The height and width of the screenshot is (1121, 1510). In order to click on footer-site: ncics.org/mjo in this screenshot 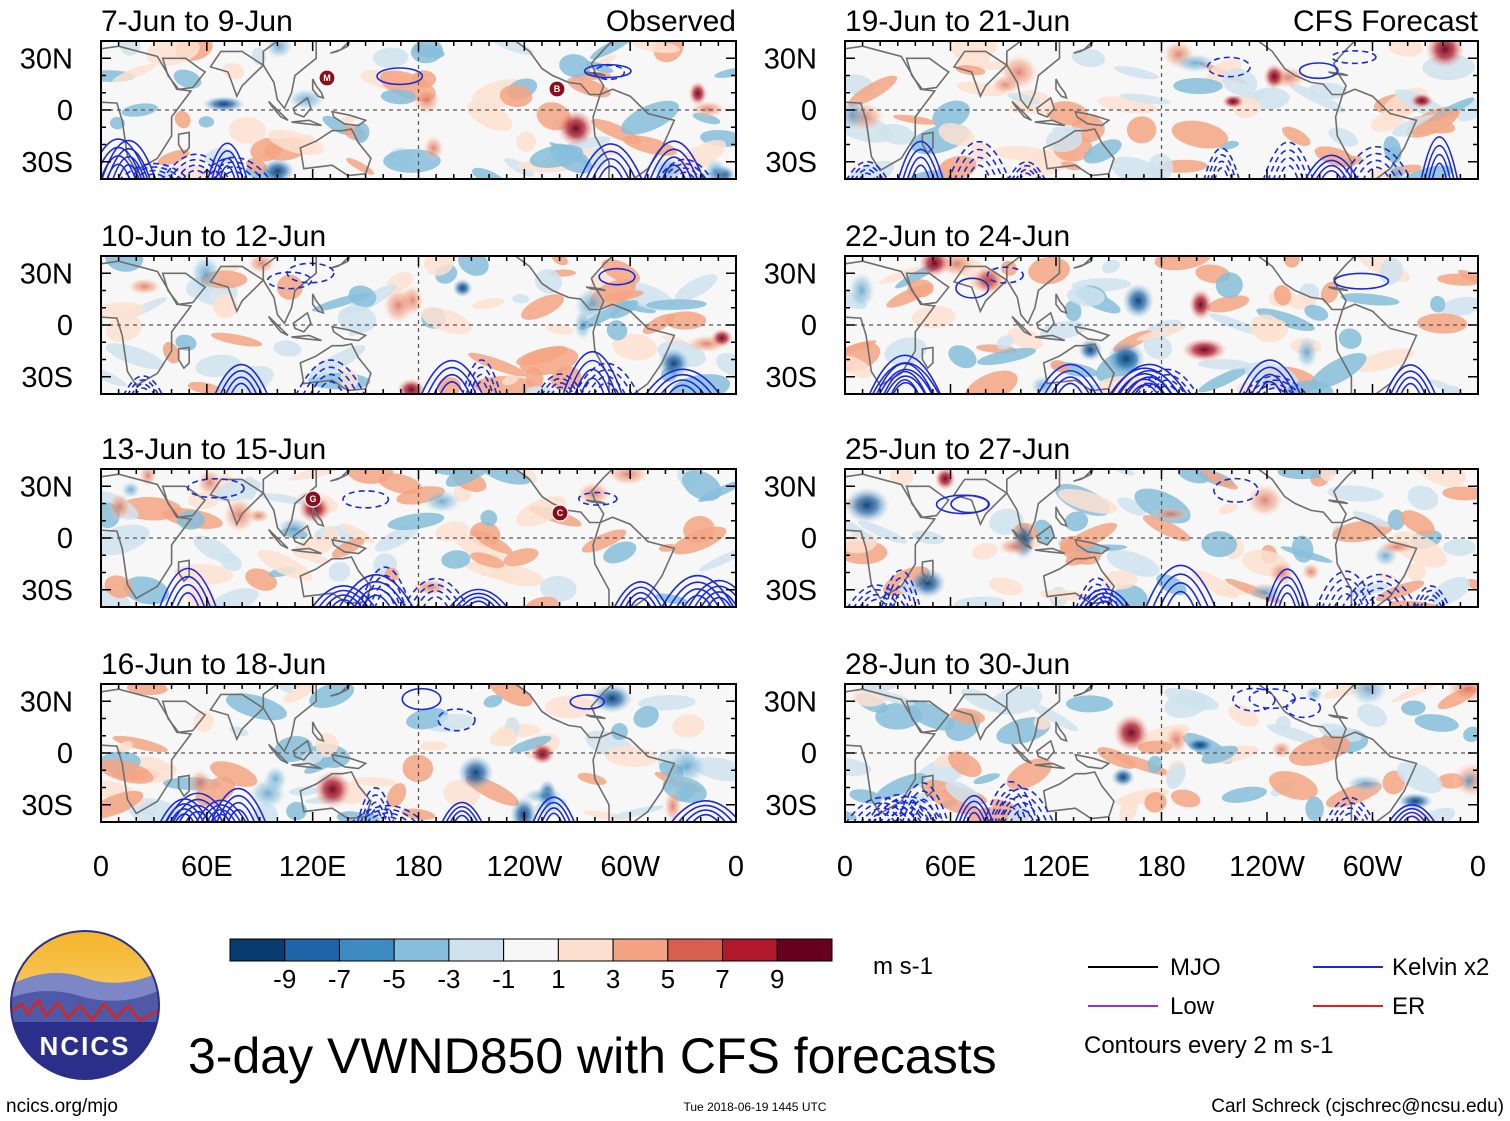, I will do `click(62, 1106)`.